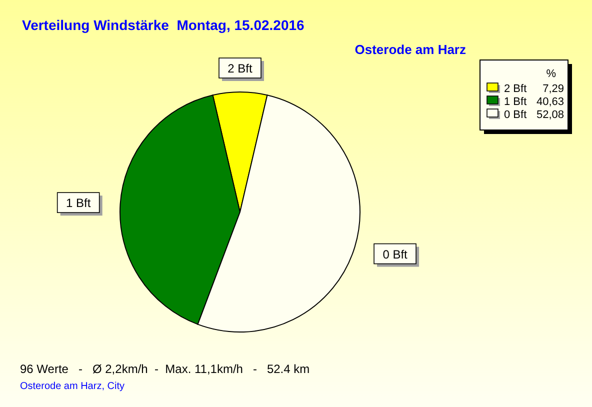  I want to click on legend-label: 2 Bft, so click(515, 89).